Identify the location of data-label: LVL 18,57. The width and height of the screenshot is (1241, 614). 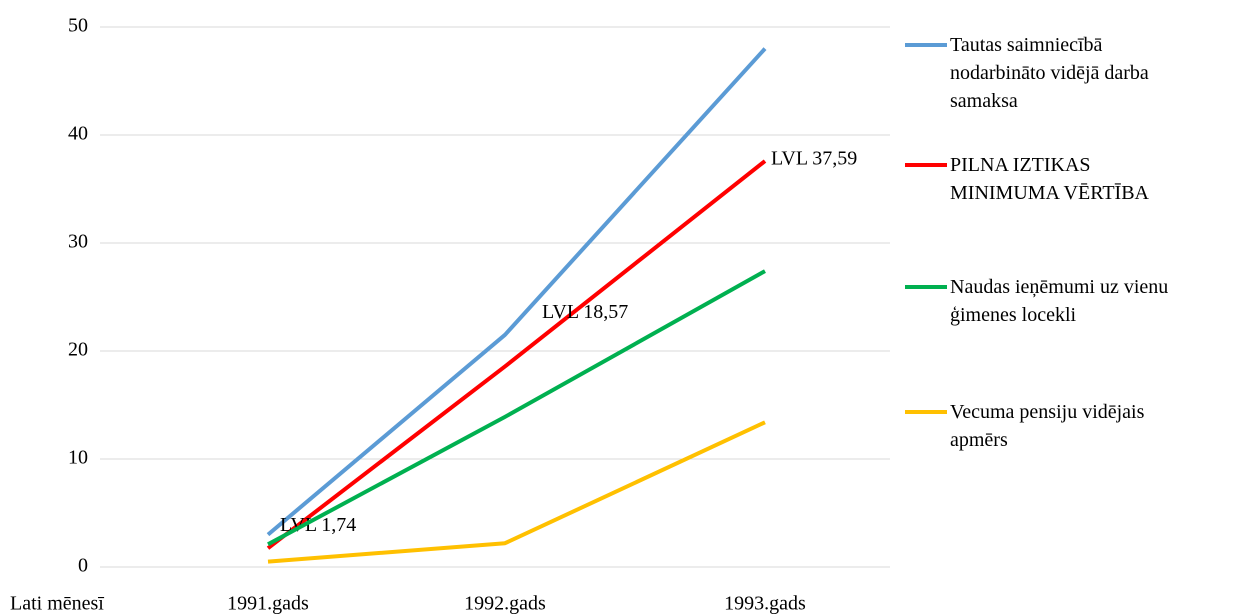
(585, 312).